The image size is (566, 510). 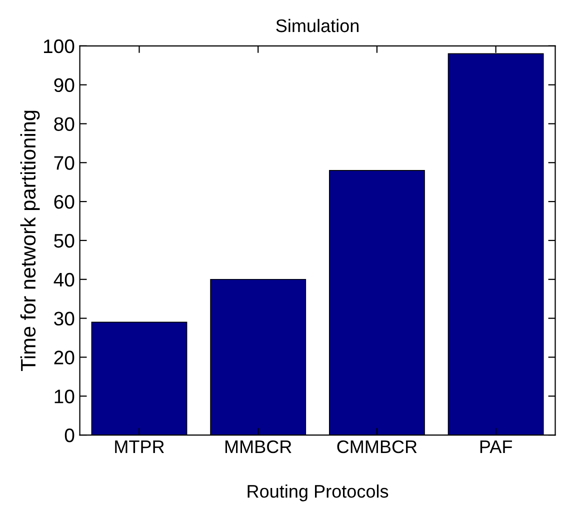 What do you see at coordinates (64, 202) in the screenshot?
I see `y-tick-label: 60` at bounding box center [64, 202].